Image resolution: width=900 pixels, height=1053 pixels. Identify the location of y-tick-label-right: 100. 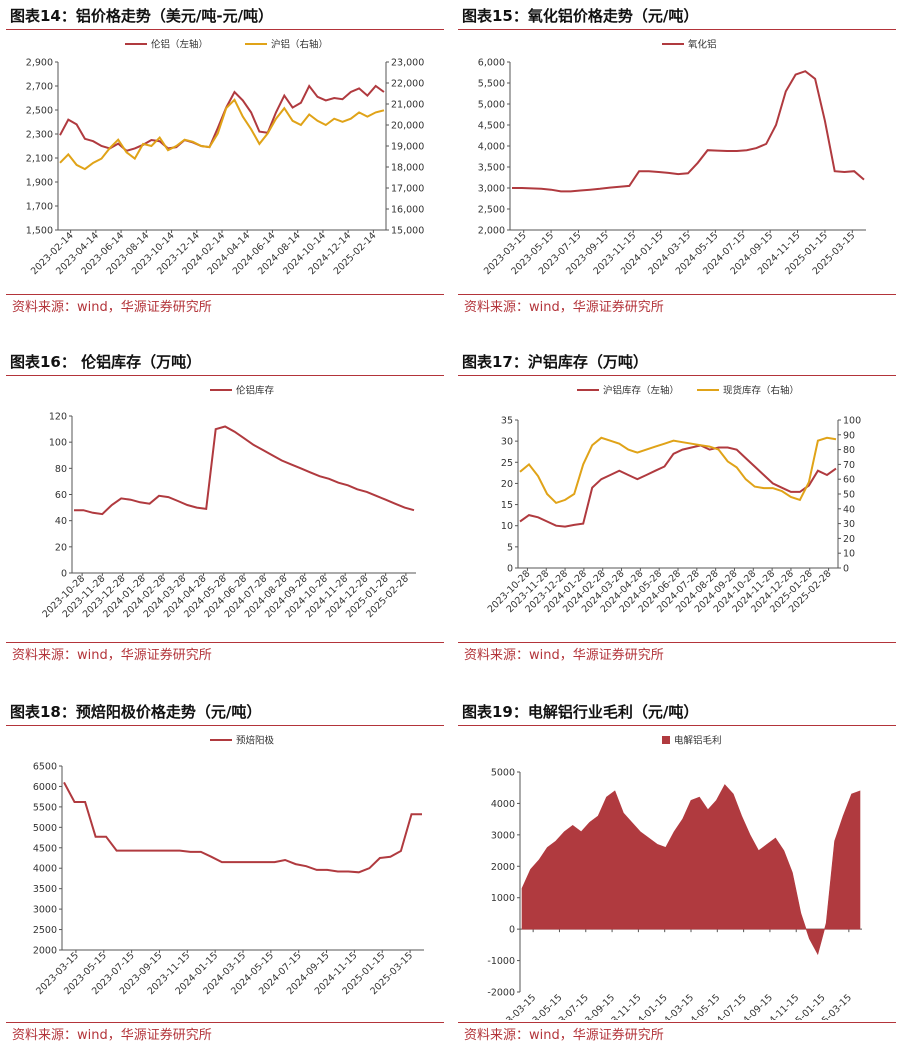
(852, 421).